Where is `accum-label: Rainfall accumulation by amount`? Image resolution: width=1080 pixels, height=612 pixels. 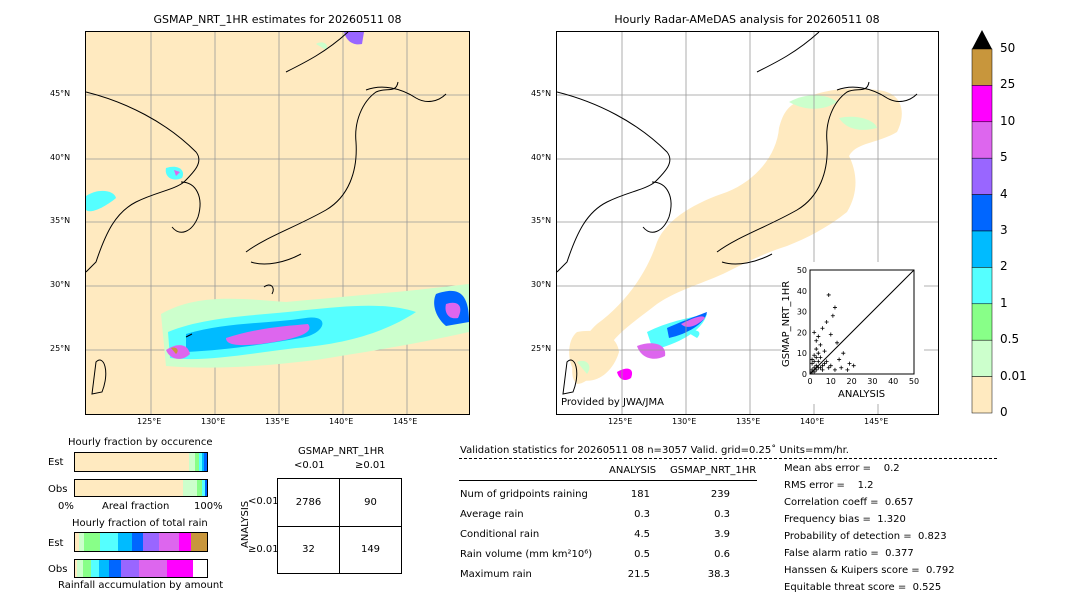
accum-label: Rainfall accumulation by amount is located at coordinates (141, 585).